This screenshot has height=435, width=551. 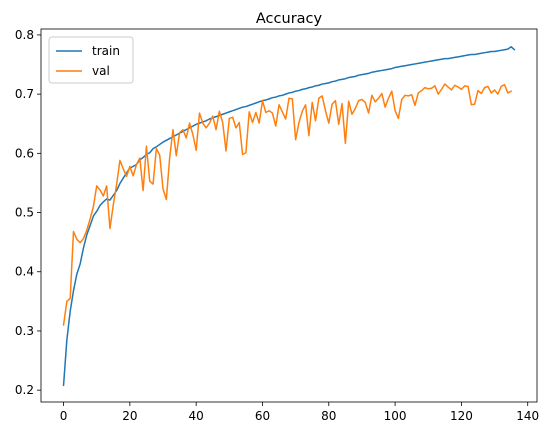 I want to click on x-tick-label: 40, so click(x=196, y=416).